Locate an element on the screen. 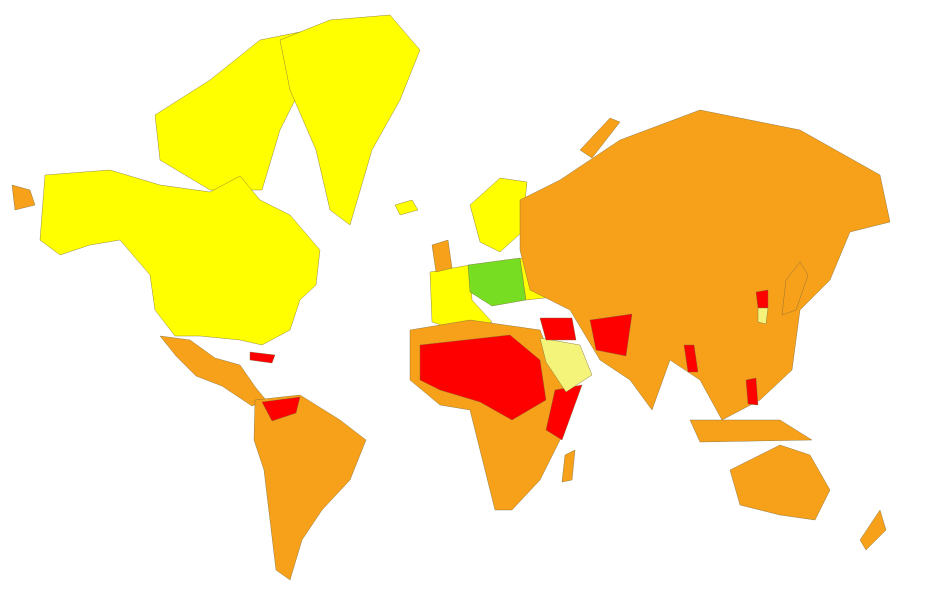  south-america-land is located at coordinates (310, 487).